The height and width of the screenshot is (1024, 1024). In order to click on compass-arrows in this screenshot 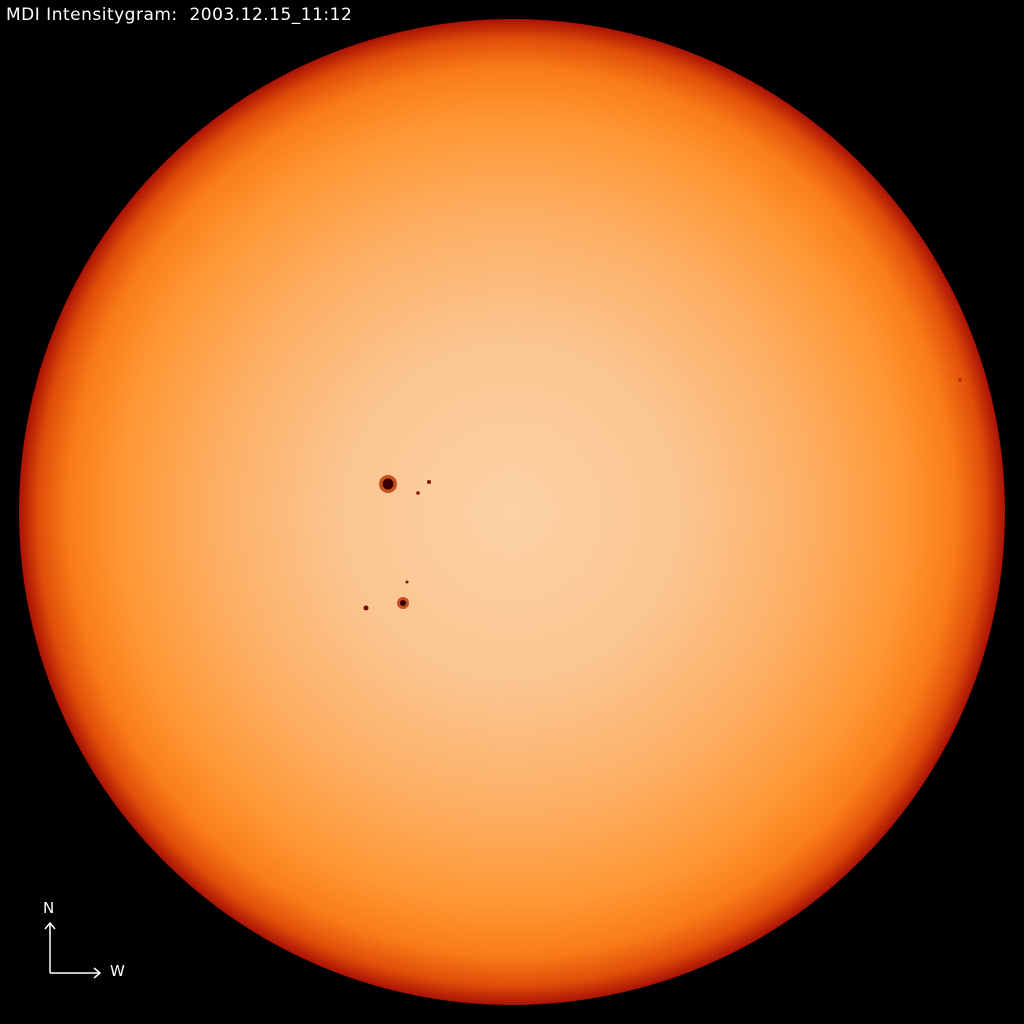, I will do `click(73, 950)`.